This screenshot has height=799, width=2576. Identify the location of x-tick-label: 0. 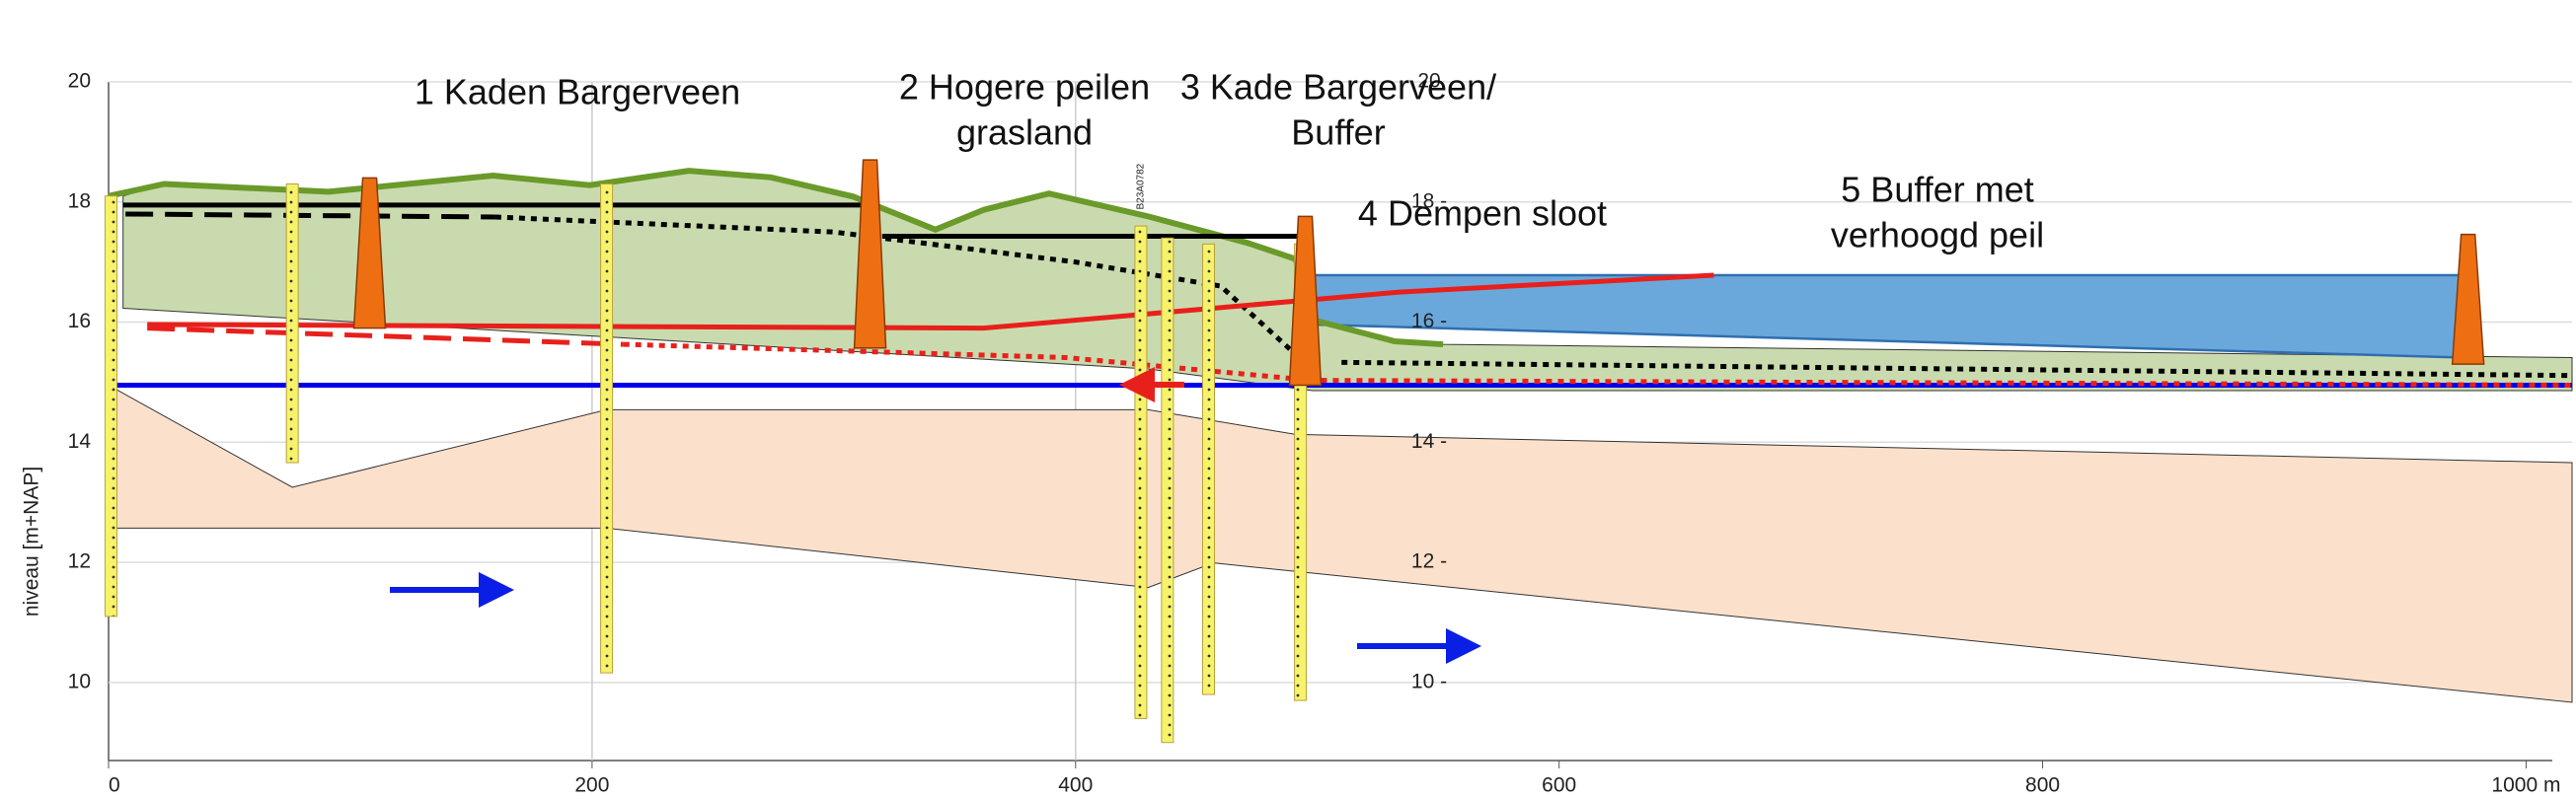
(114, 786).